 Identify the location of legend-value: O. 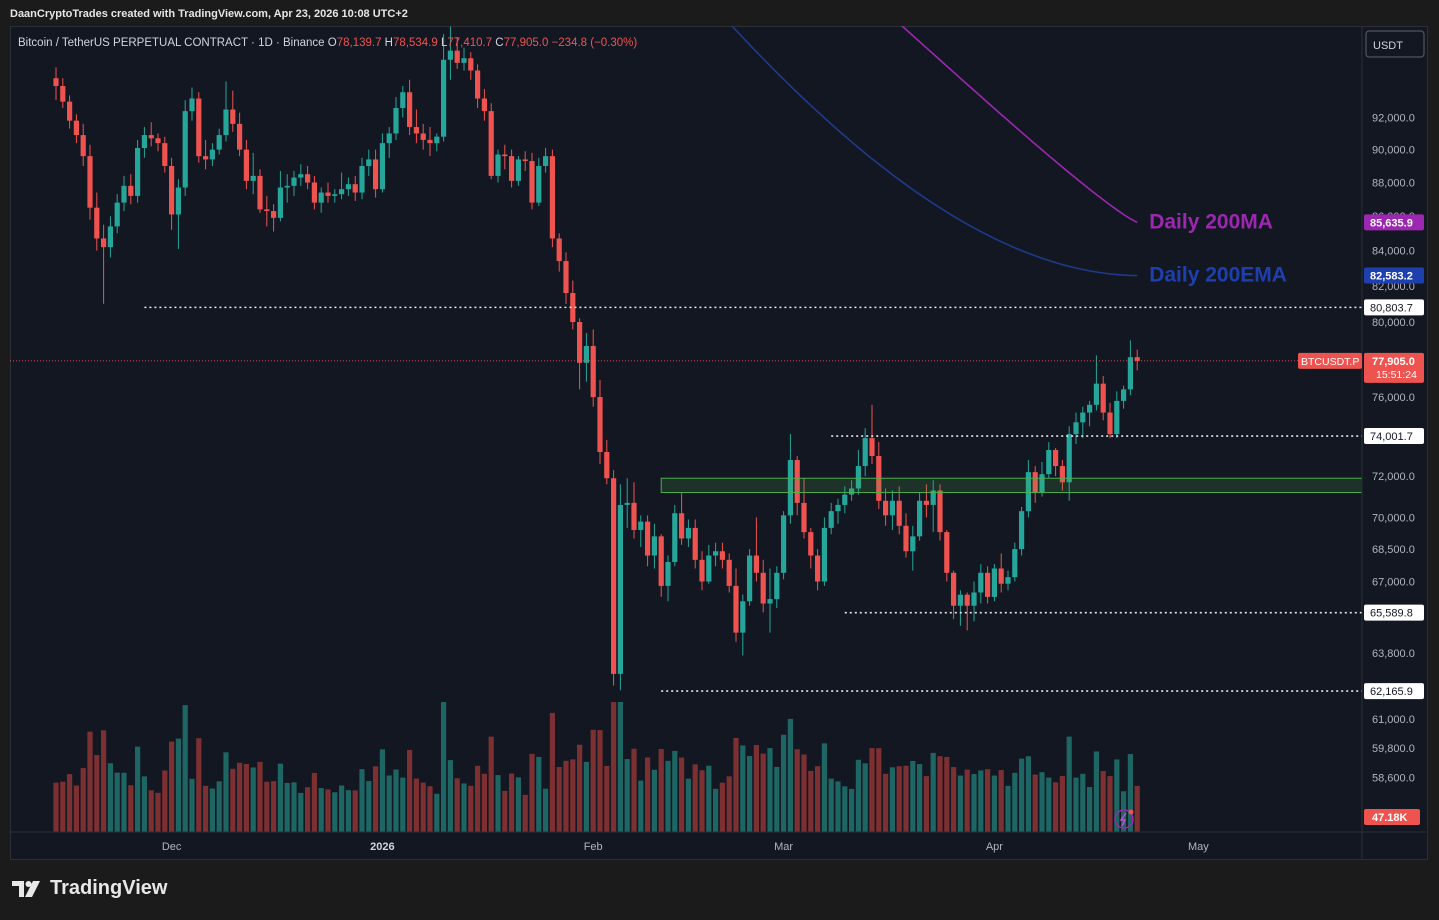
(332, 43).